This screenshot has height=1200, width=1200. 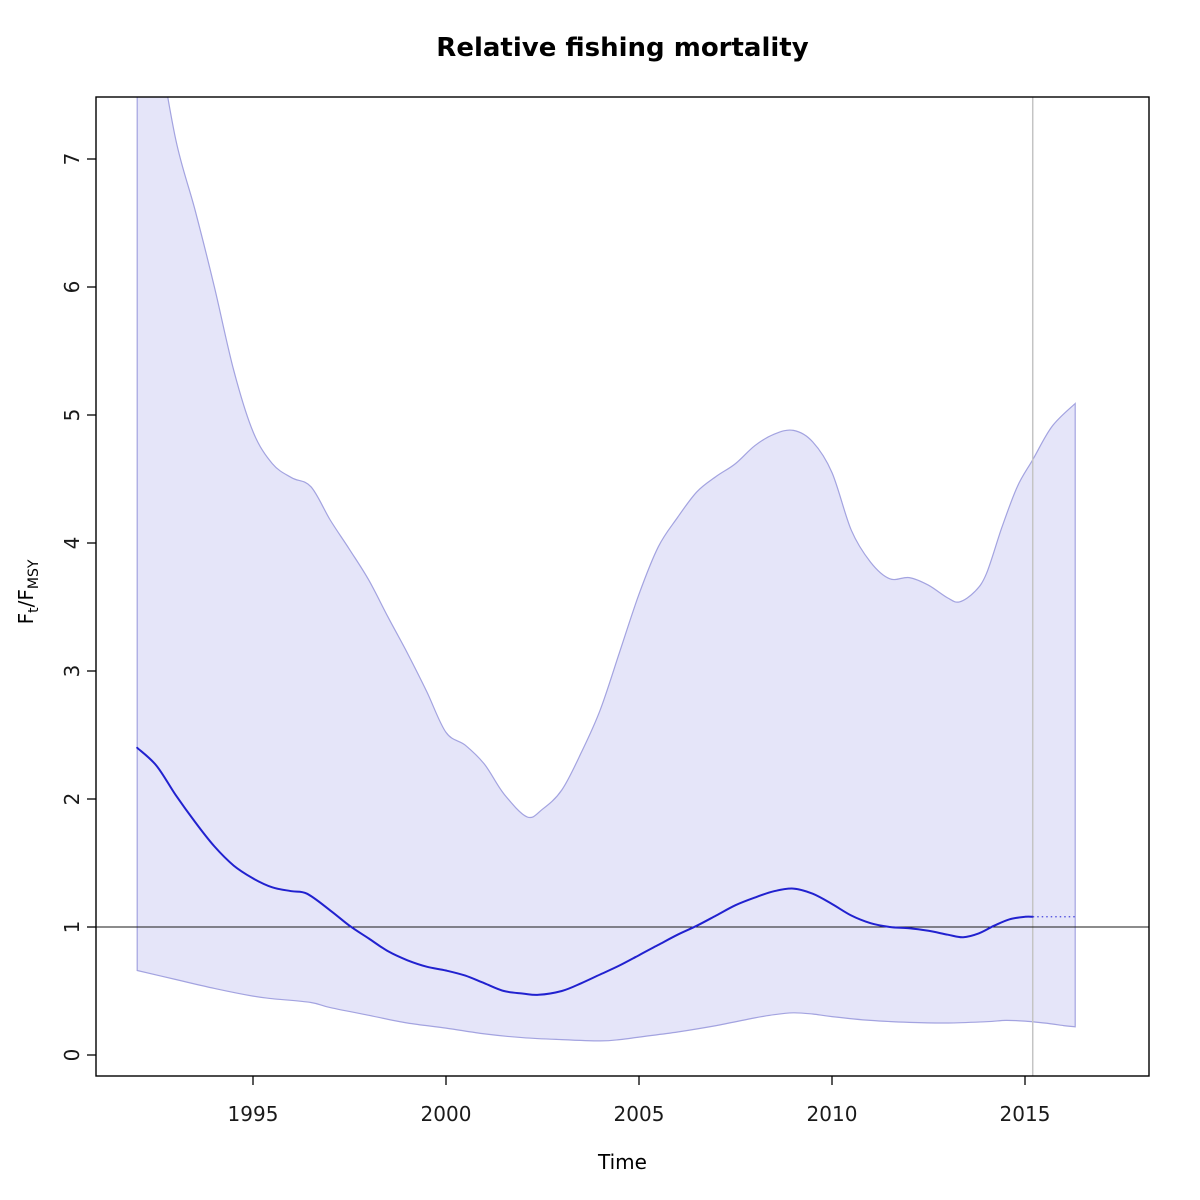 What do you see at coordinates (26, 595) in the screenshot?
I see `y-label-base2: F` at bounding box center [26, 595].